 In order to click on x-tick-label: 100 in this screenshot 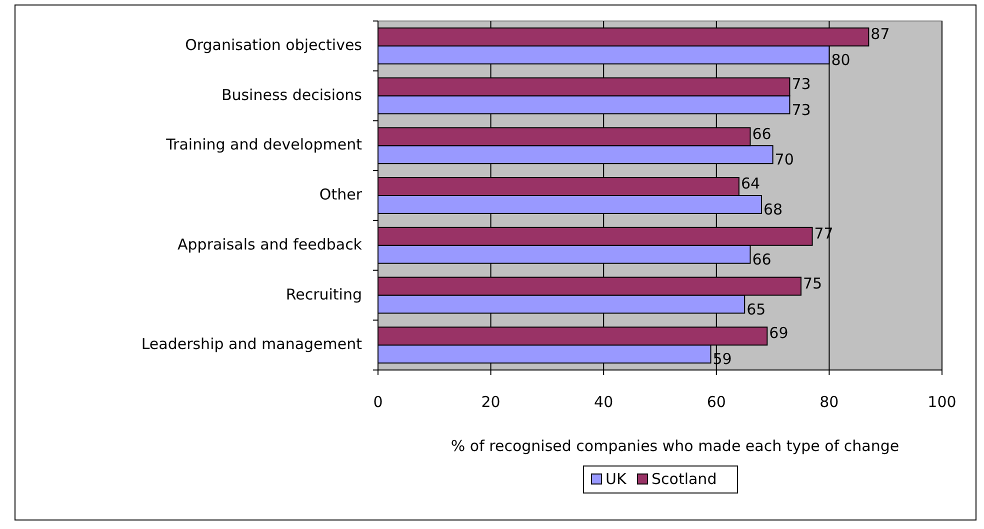, I will do `click(942, 402)`.